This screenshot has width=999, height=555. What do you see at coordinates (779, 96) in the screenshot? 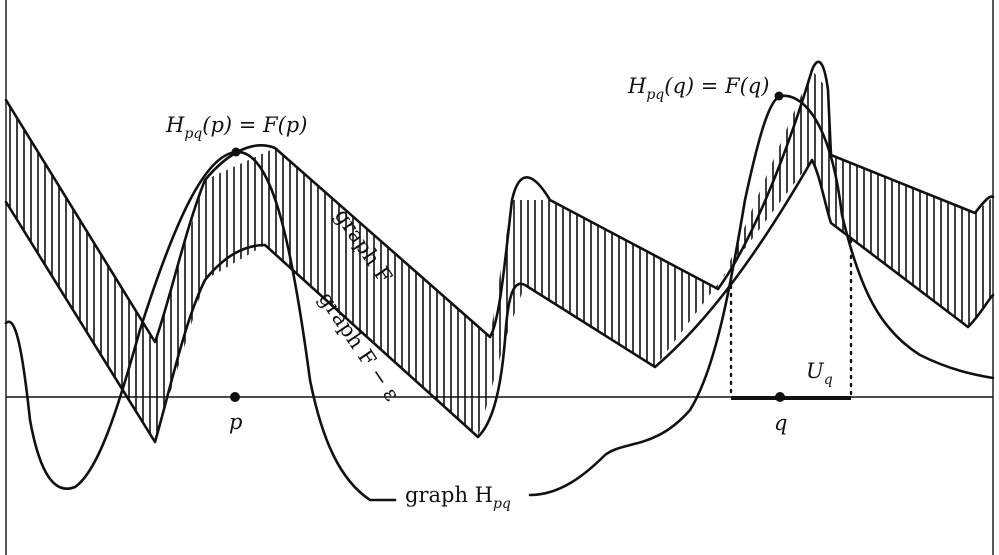
I see `tangency-q-marker` at bounding box center [779, 96].